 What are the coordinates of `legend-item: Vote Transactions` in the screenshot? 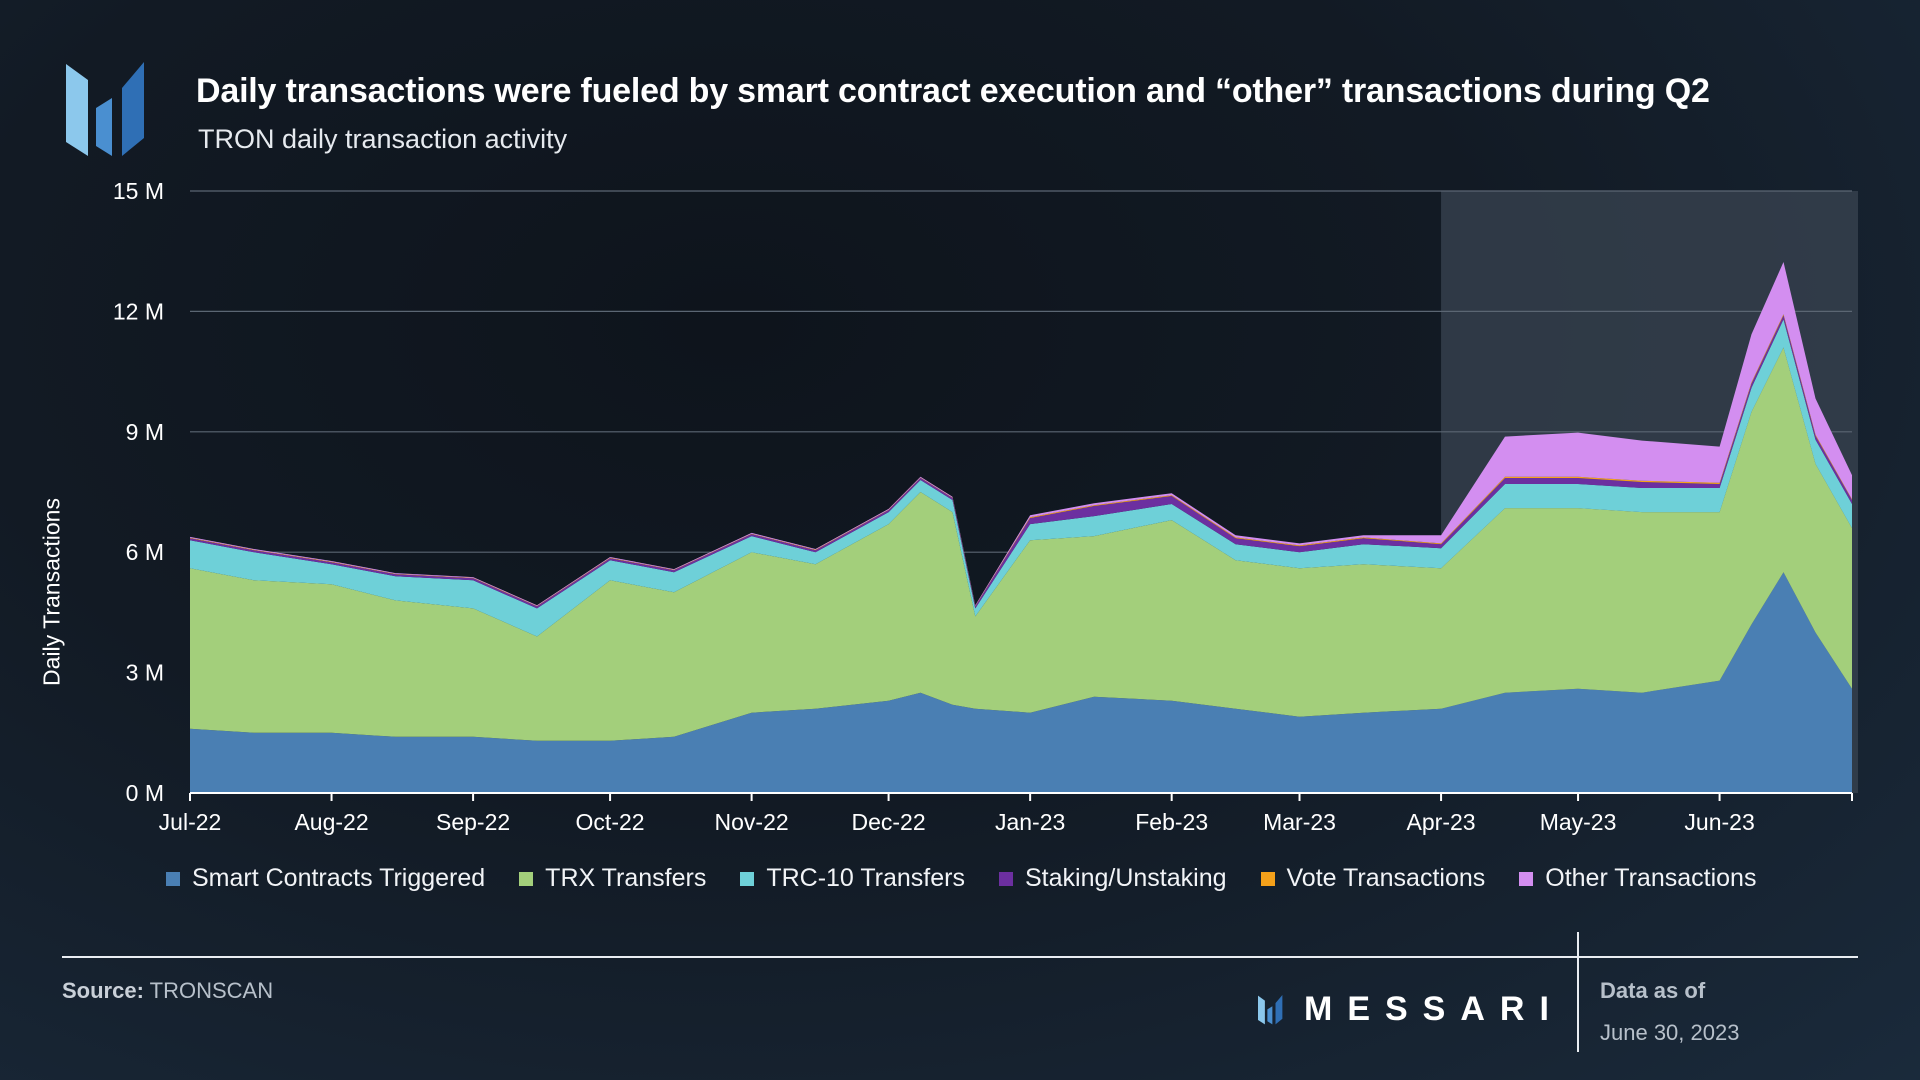 It's located at (1373, 878).